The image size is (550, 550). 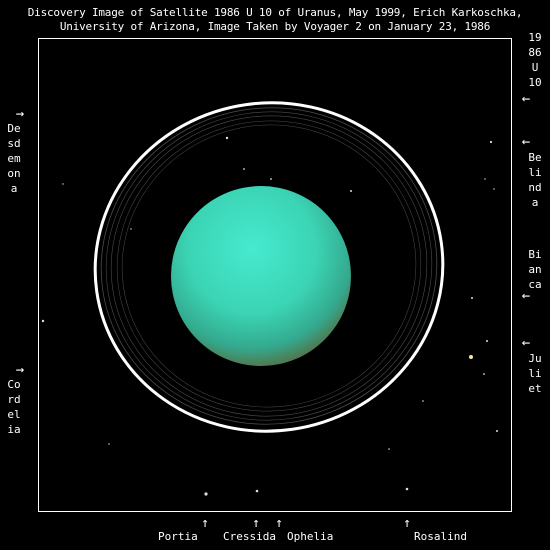 What do you see at coordinates (249, 536) in the screenshot?
I see `label-cressida: Cressida` at bounding box center [249, 536].